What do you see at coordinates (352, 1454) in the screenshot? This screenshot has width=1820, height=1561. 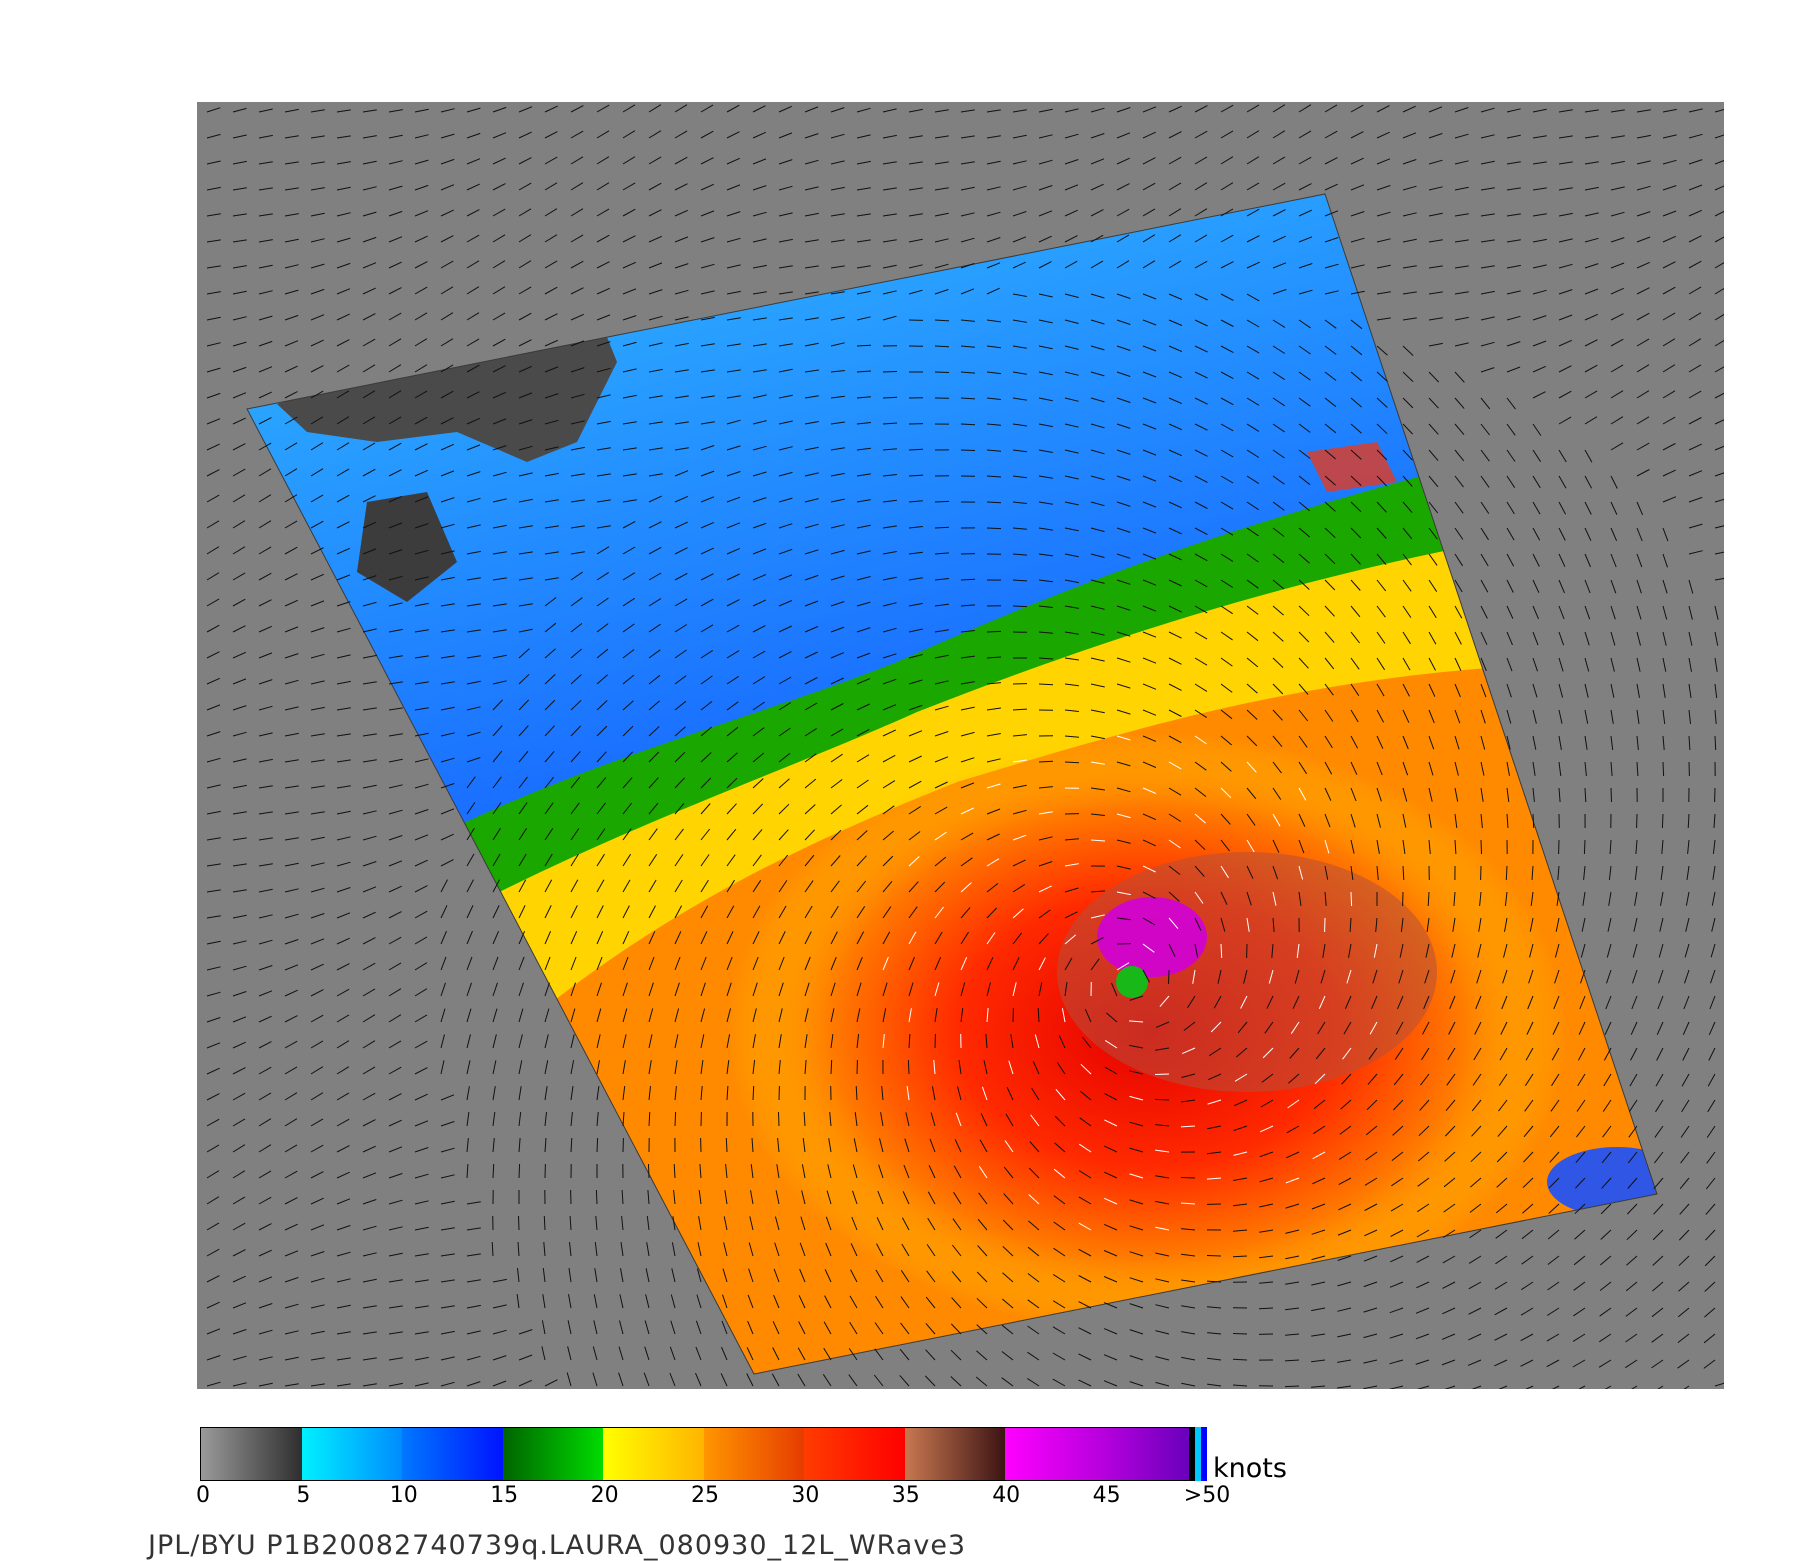 I see `colorbar-segment` at bounding box center [352, 1454].